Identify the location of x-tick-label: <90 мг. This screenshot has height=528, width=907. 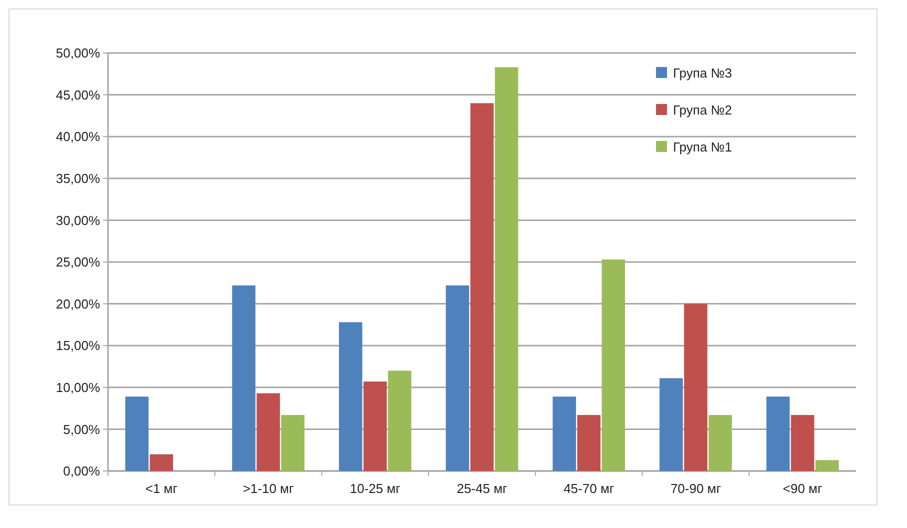
(802, 488).